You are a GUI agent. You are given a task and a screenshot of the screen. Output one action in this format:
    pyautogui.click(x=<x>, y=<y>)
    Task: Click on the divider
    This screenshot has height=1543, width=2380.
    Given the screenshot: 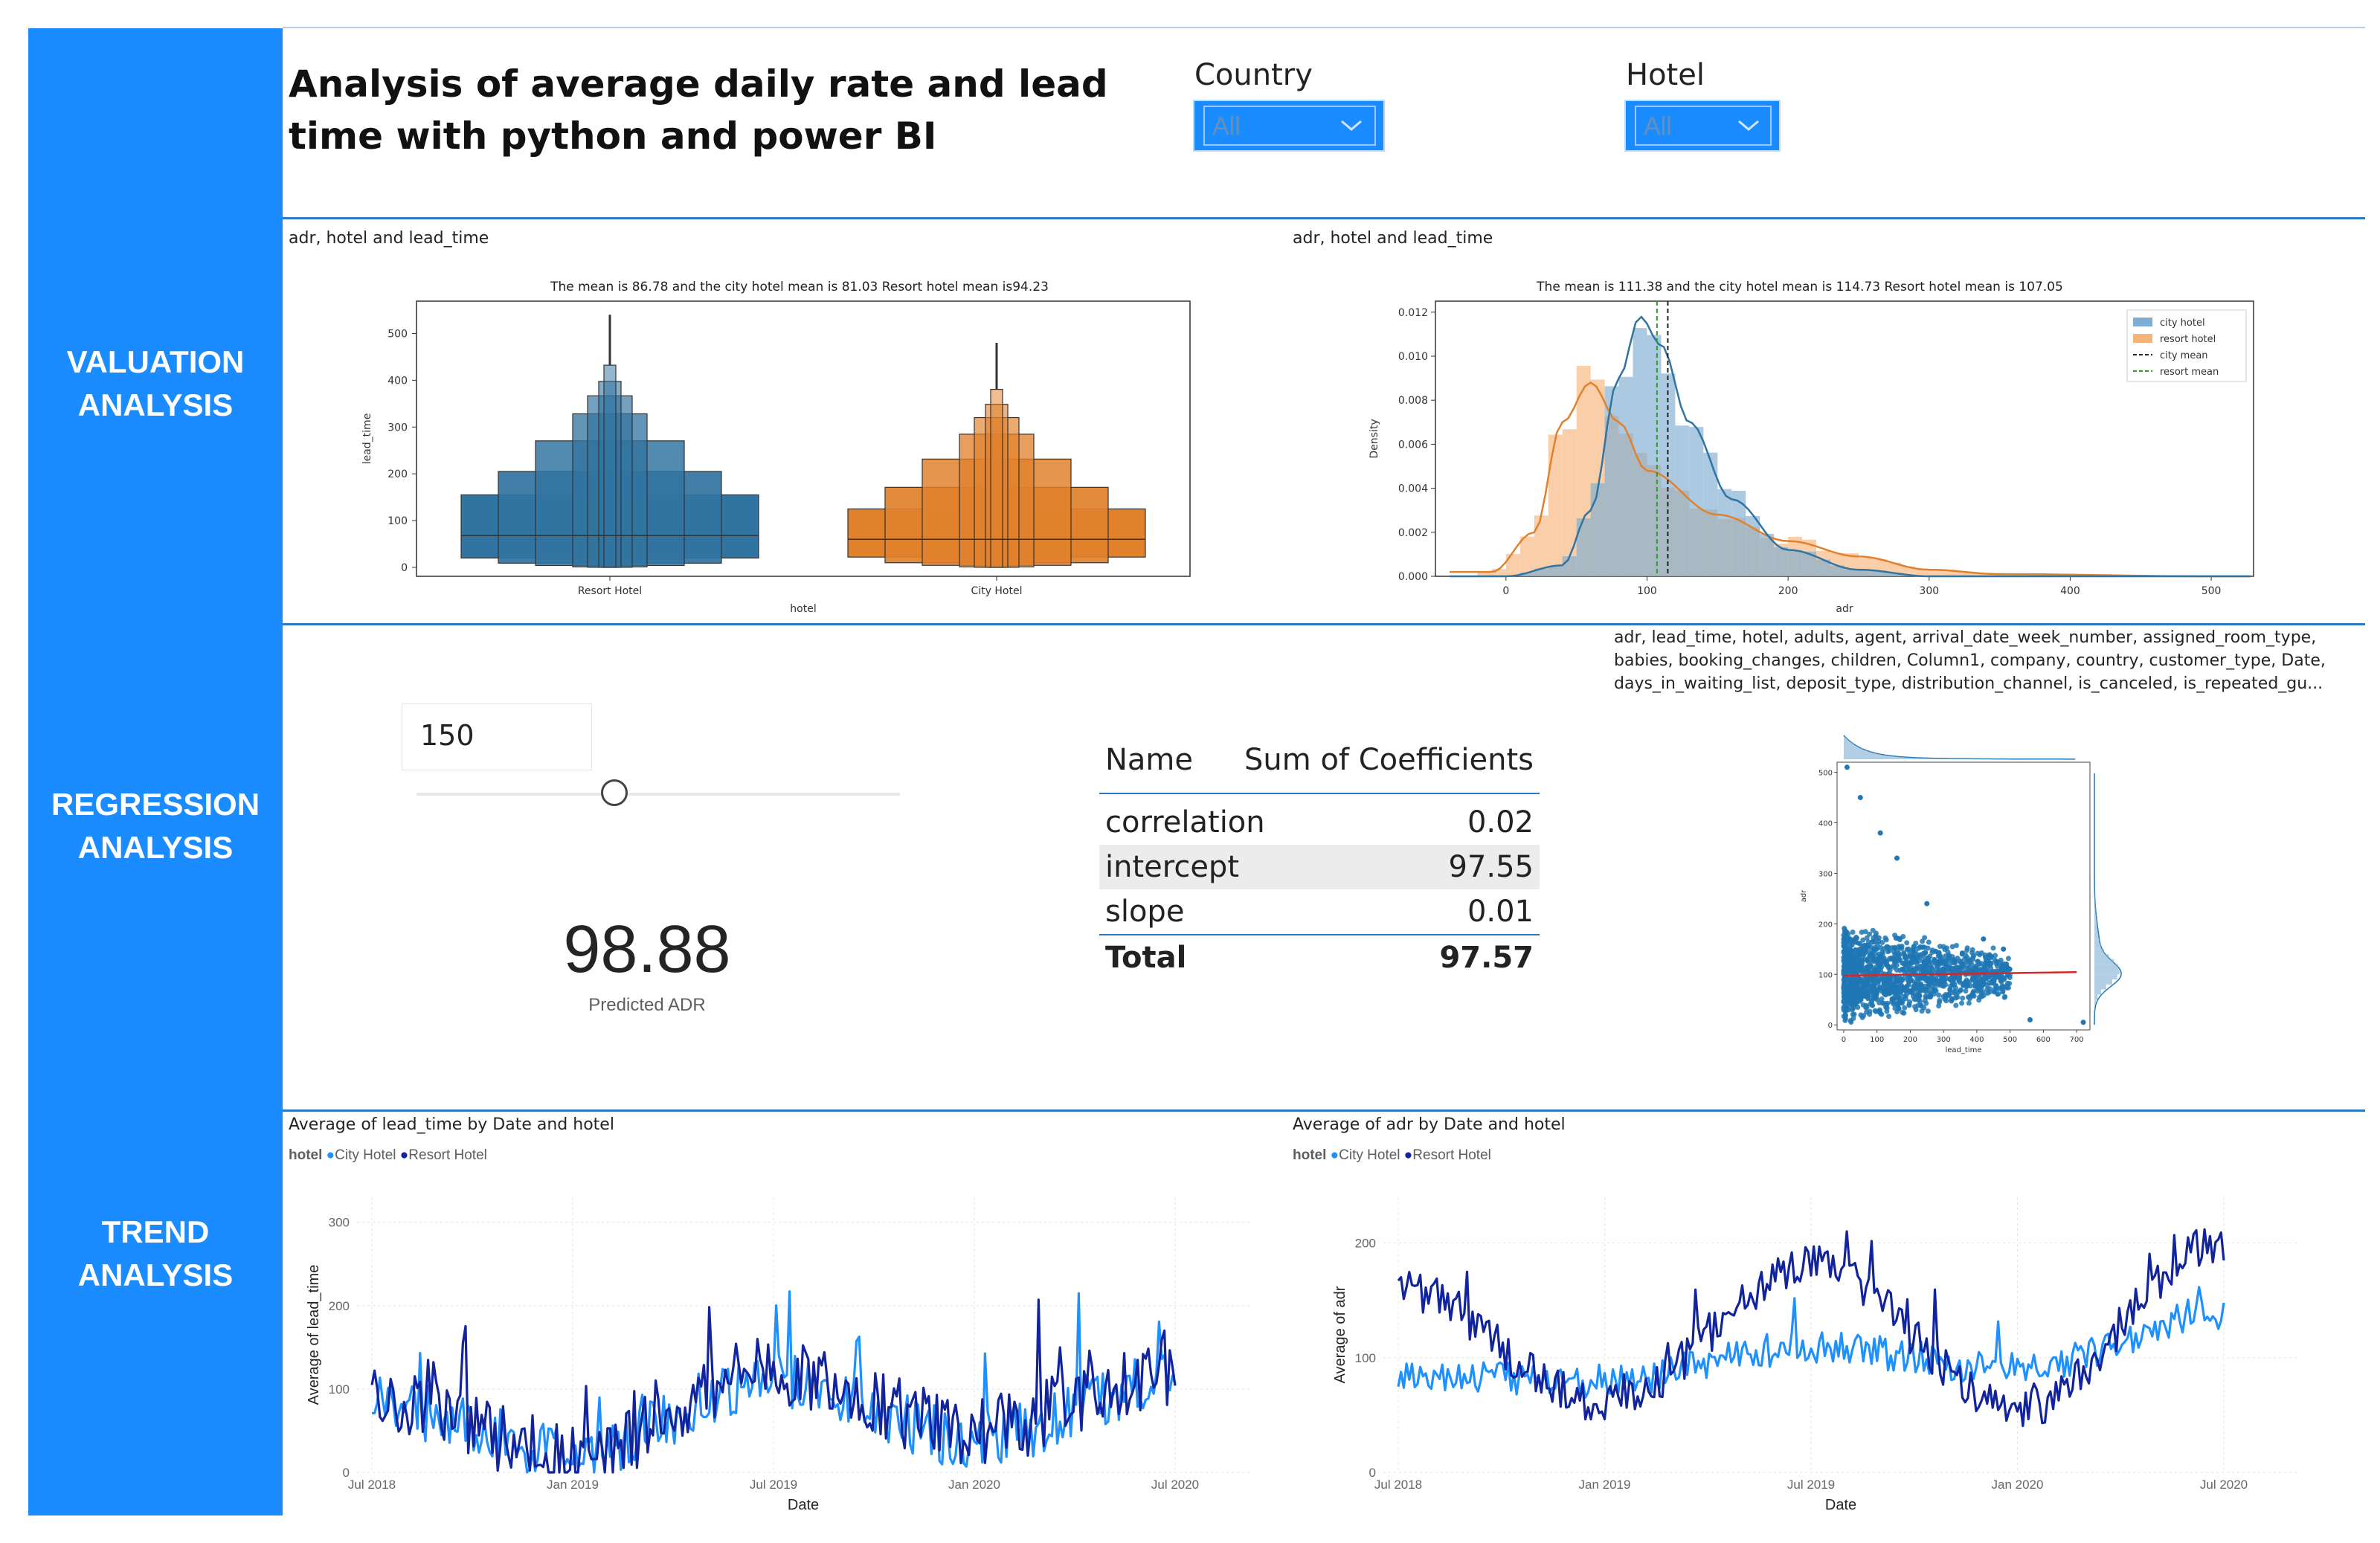 What is the action you would take?
    pyautogui.click(x=1324, y=218)
    